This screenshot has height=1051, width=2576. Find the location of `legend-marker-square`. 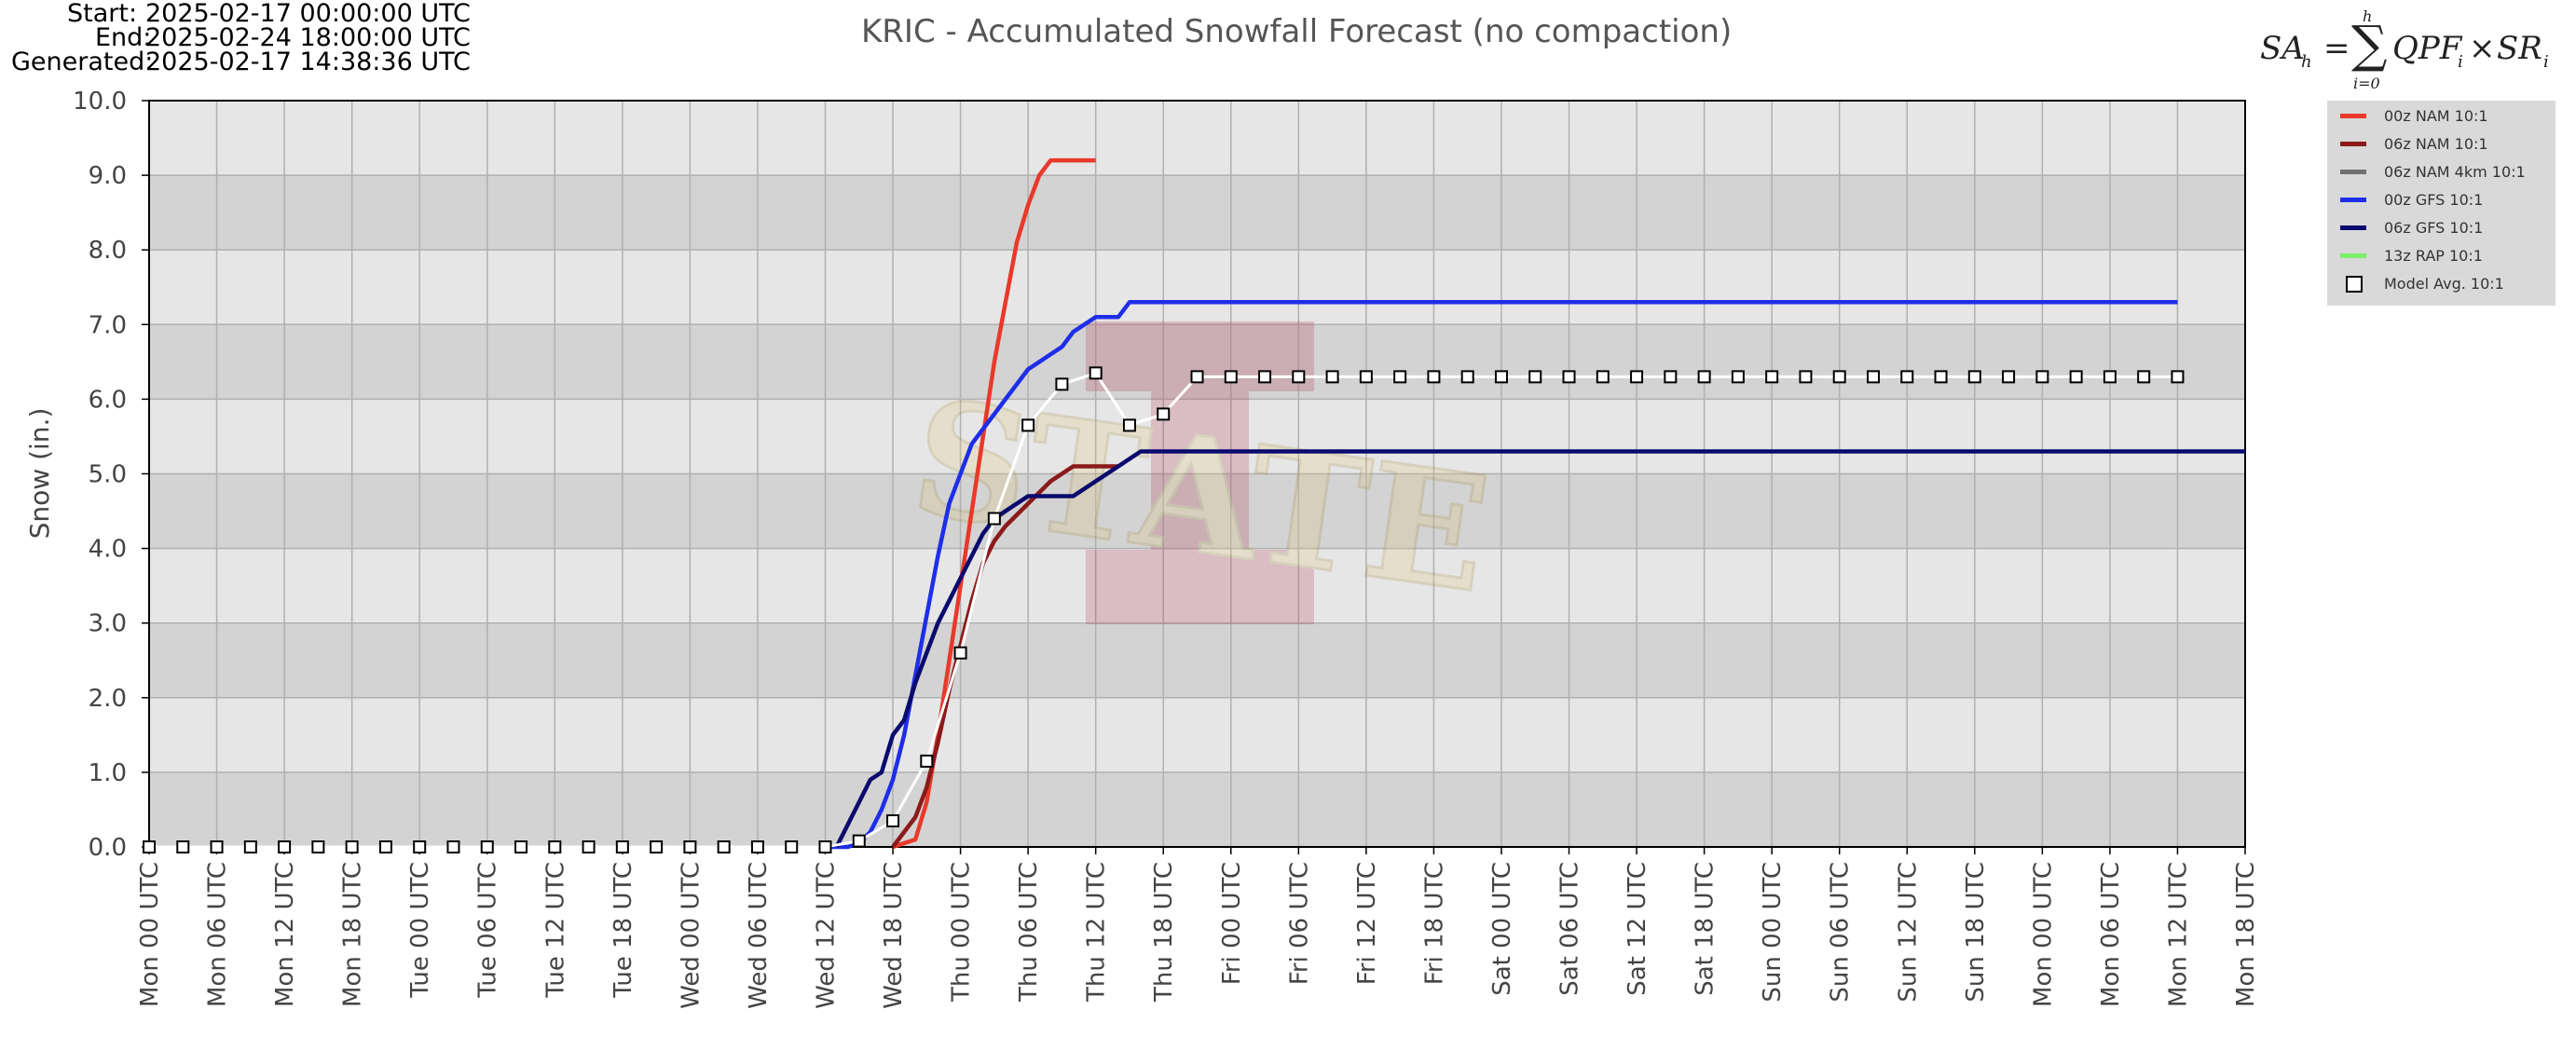

legend-marker-square is located at coordinates (2354, 284).